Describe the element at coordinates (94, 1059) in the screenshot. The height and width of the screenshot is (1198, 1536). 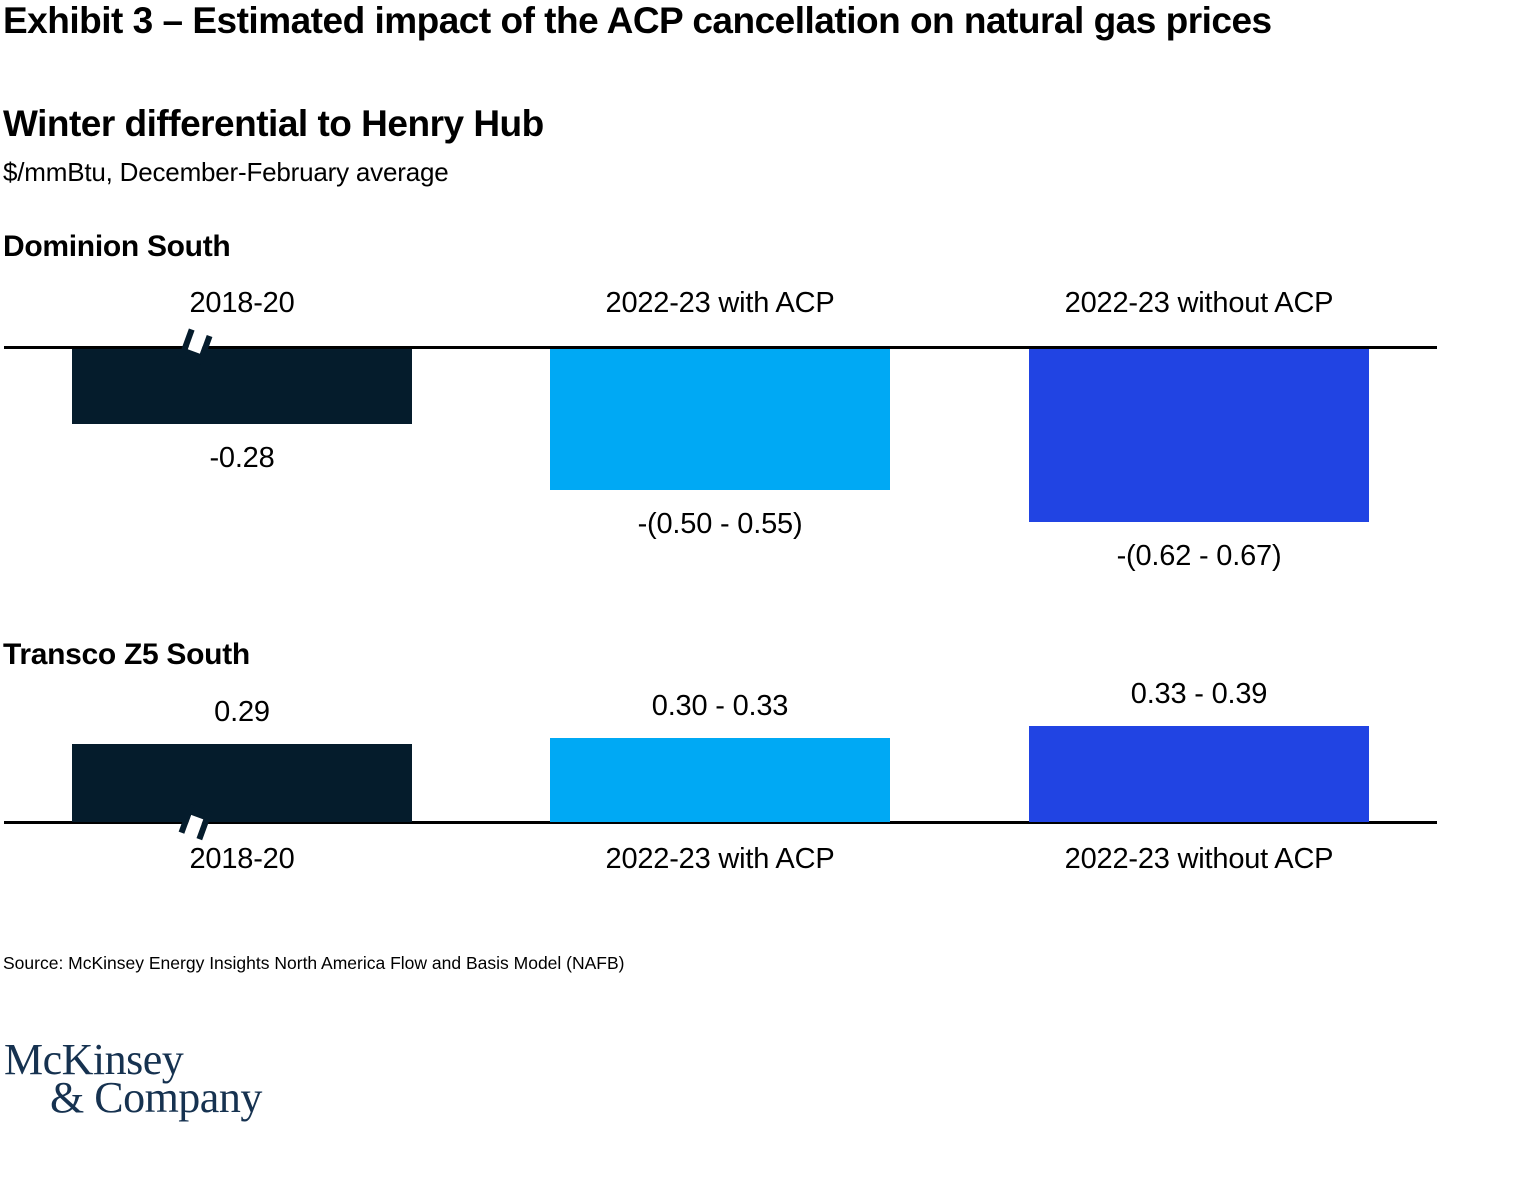
I see `logo-line1: McKinsey` at that location.